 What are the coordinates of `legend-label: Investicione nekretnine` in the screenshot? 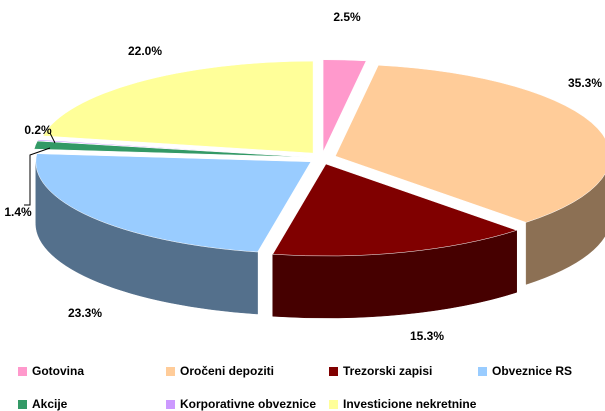 It's located at (410, 404).